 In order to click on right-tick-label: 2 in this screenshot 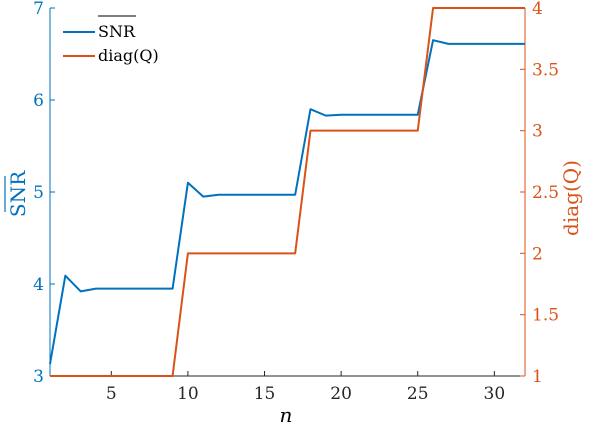, I will do `click(537, 254)`.